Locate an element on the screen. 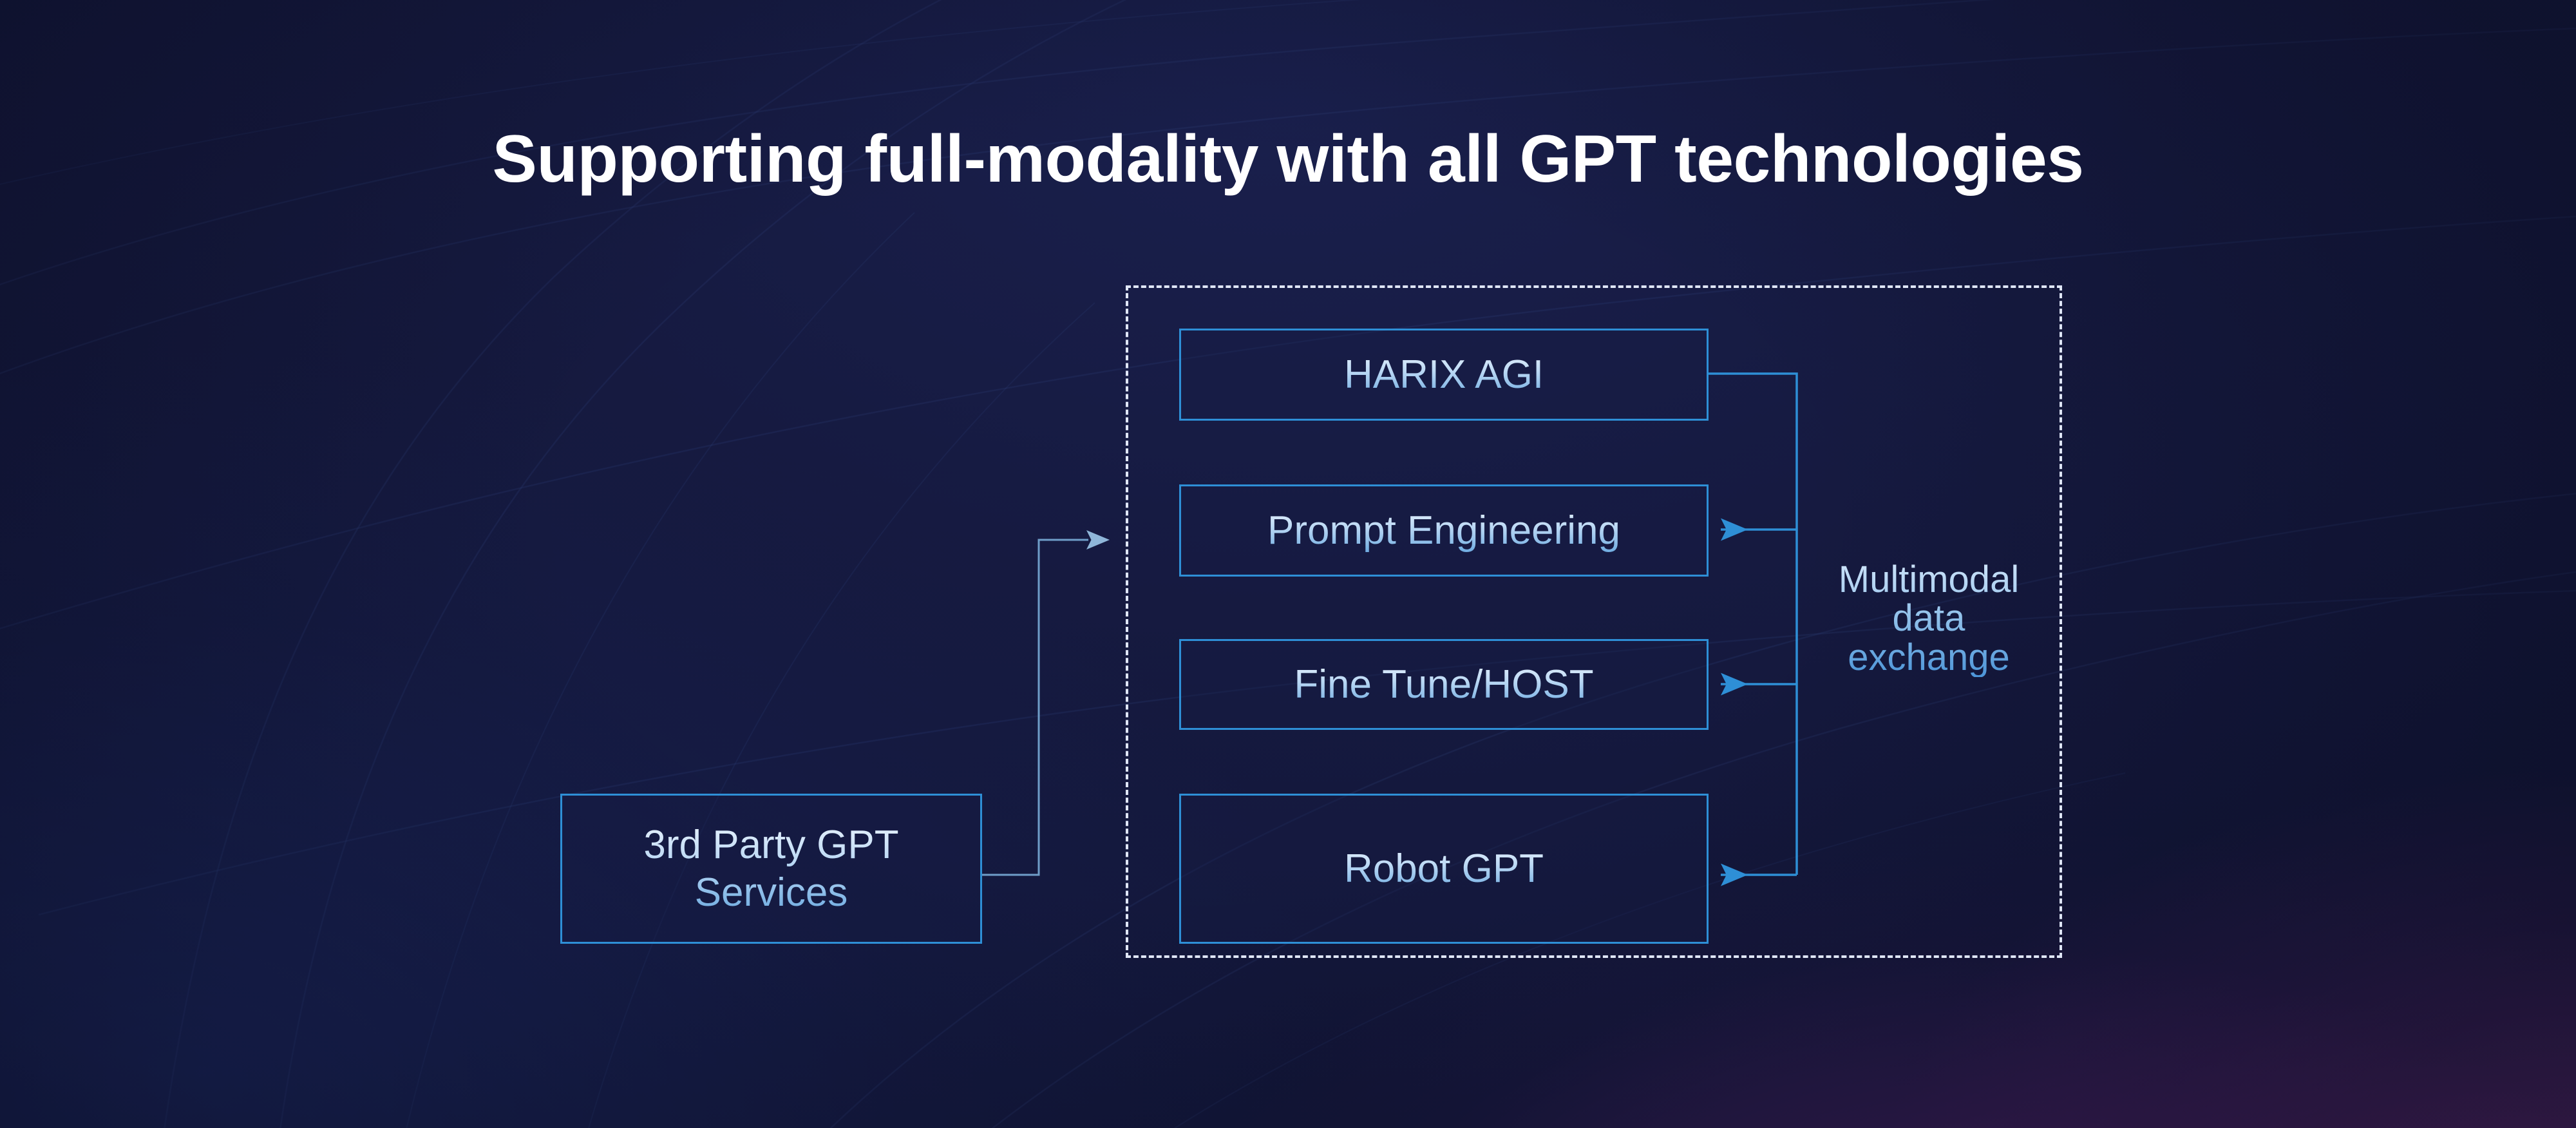 This screenshot has width=2576, height=1128. node-third-party-gpt-services: 3rd Party GPT Services is located at coordinates (771, 869).